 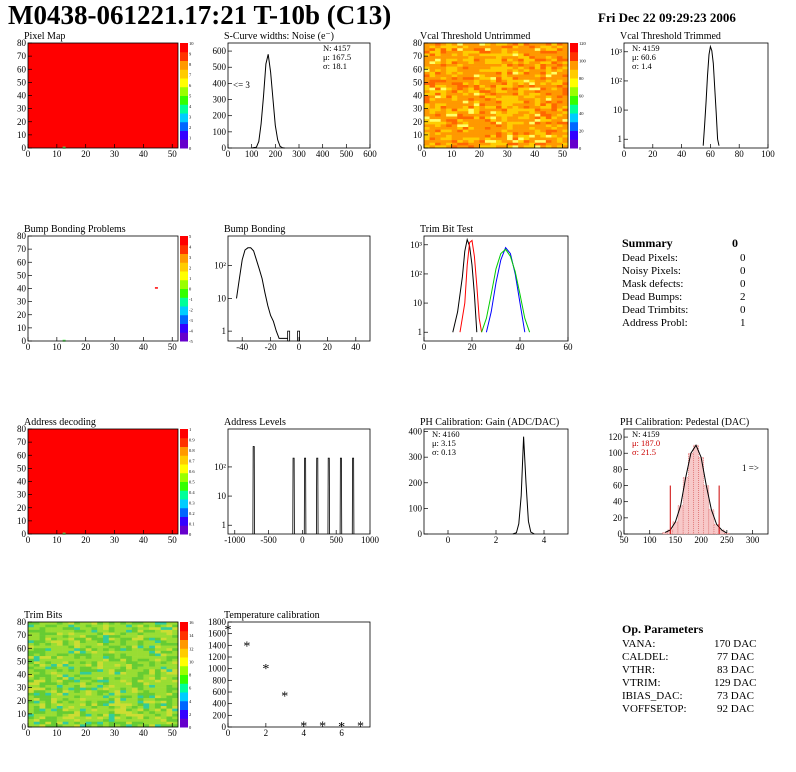 I want to click on chart-title: Temperature calibration, so click(x=272, y=615).